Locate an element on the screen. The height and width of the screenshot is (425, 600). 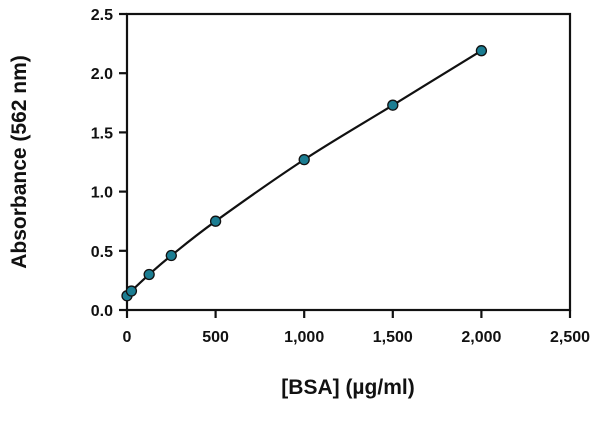
x-tick-label: 0 is located at coordinates (127, 337).